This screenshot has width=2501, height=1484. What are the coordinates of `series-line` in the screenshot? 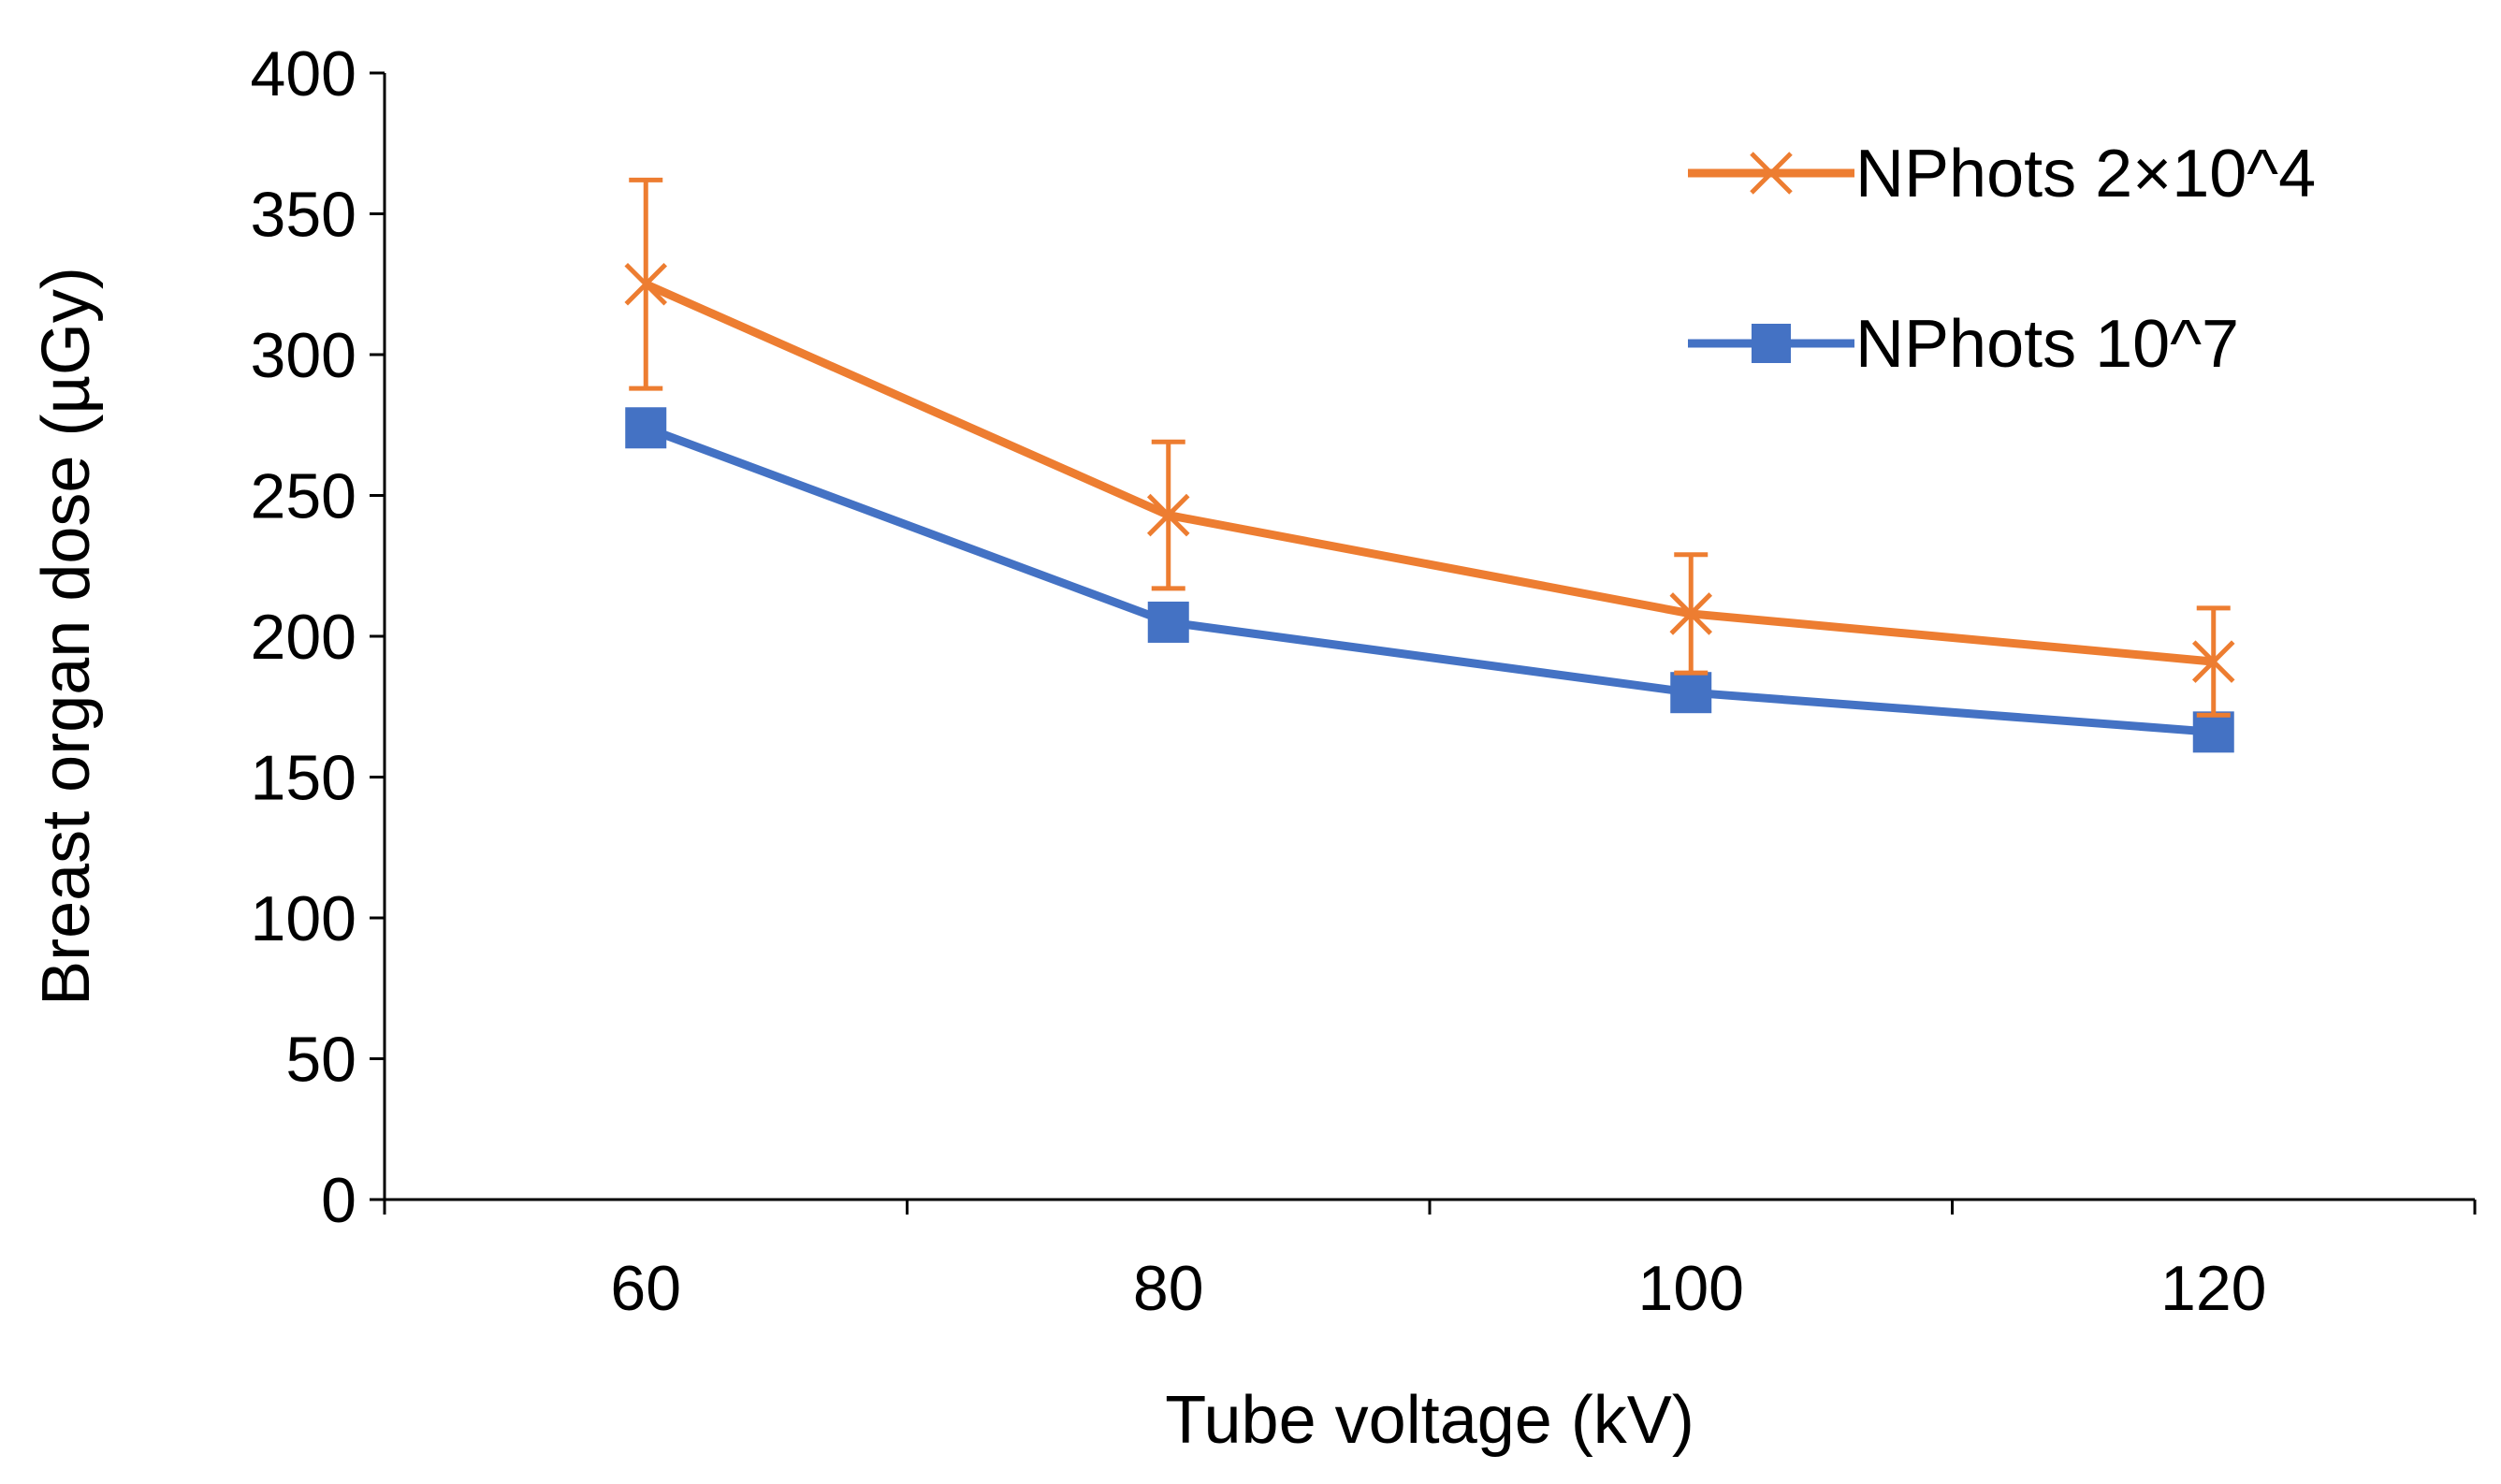 It's located at (1429, 580).